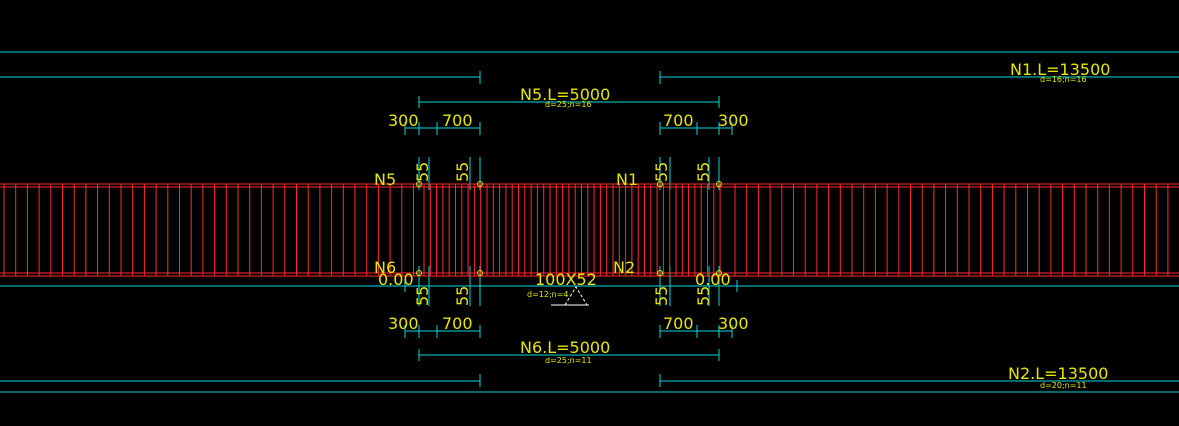 This screenshot has height=426, width=1179. I want to click on mark-n5: N5, so click(385, 179).